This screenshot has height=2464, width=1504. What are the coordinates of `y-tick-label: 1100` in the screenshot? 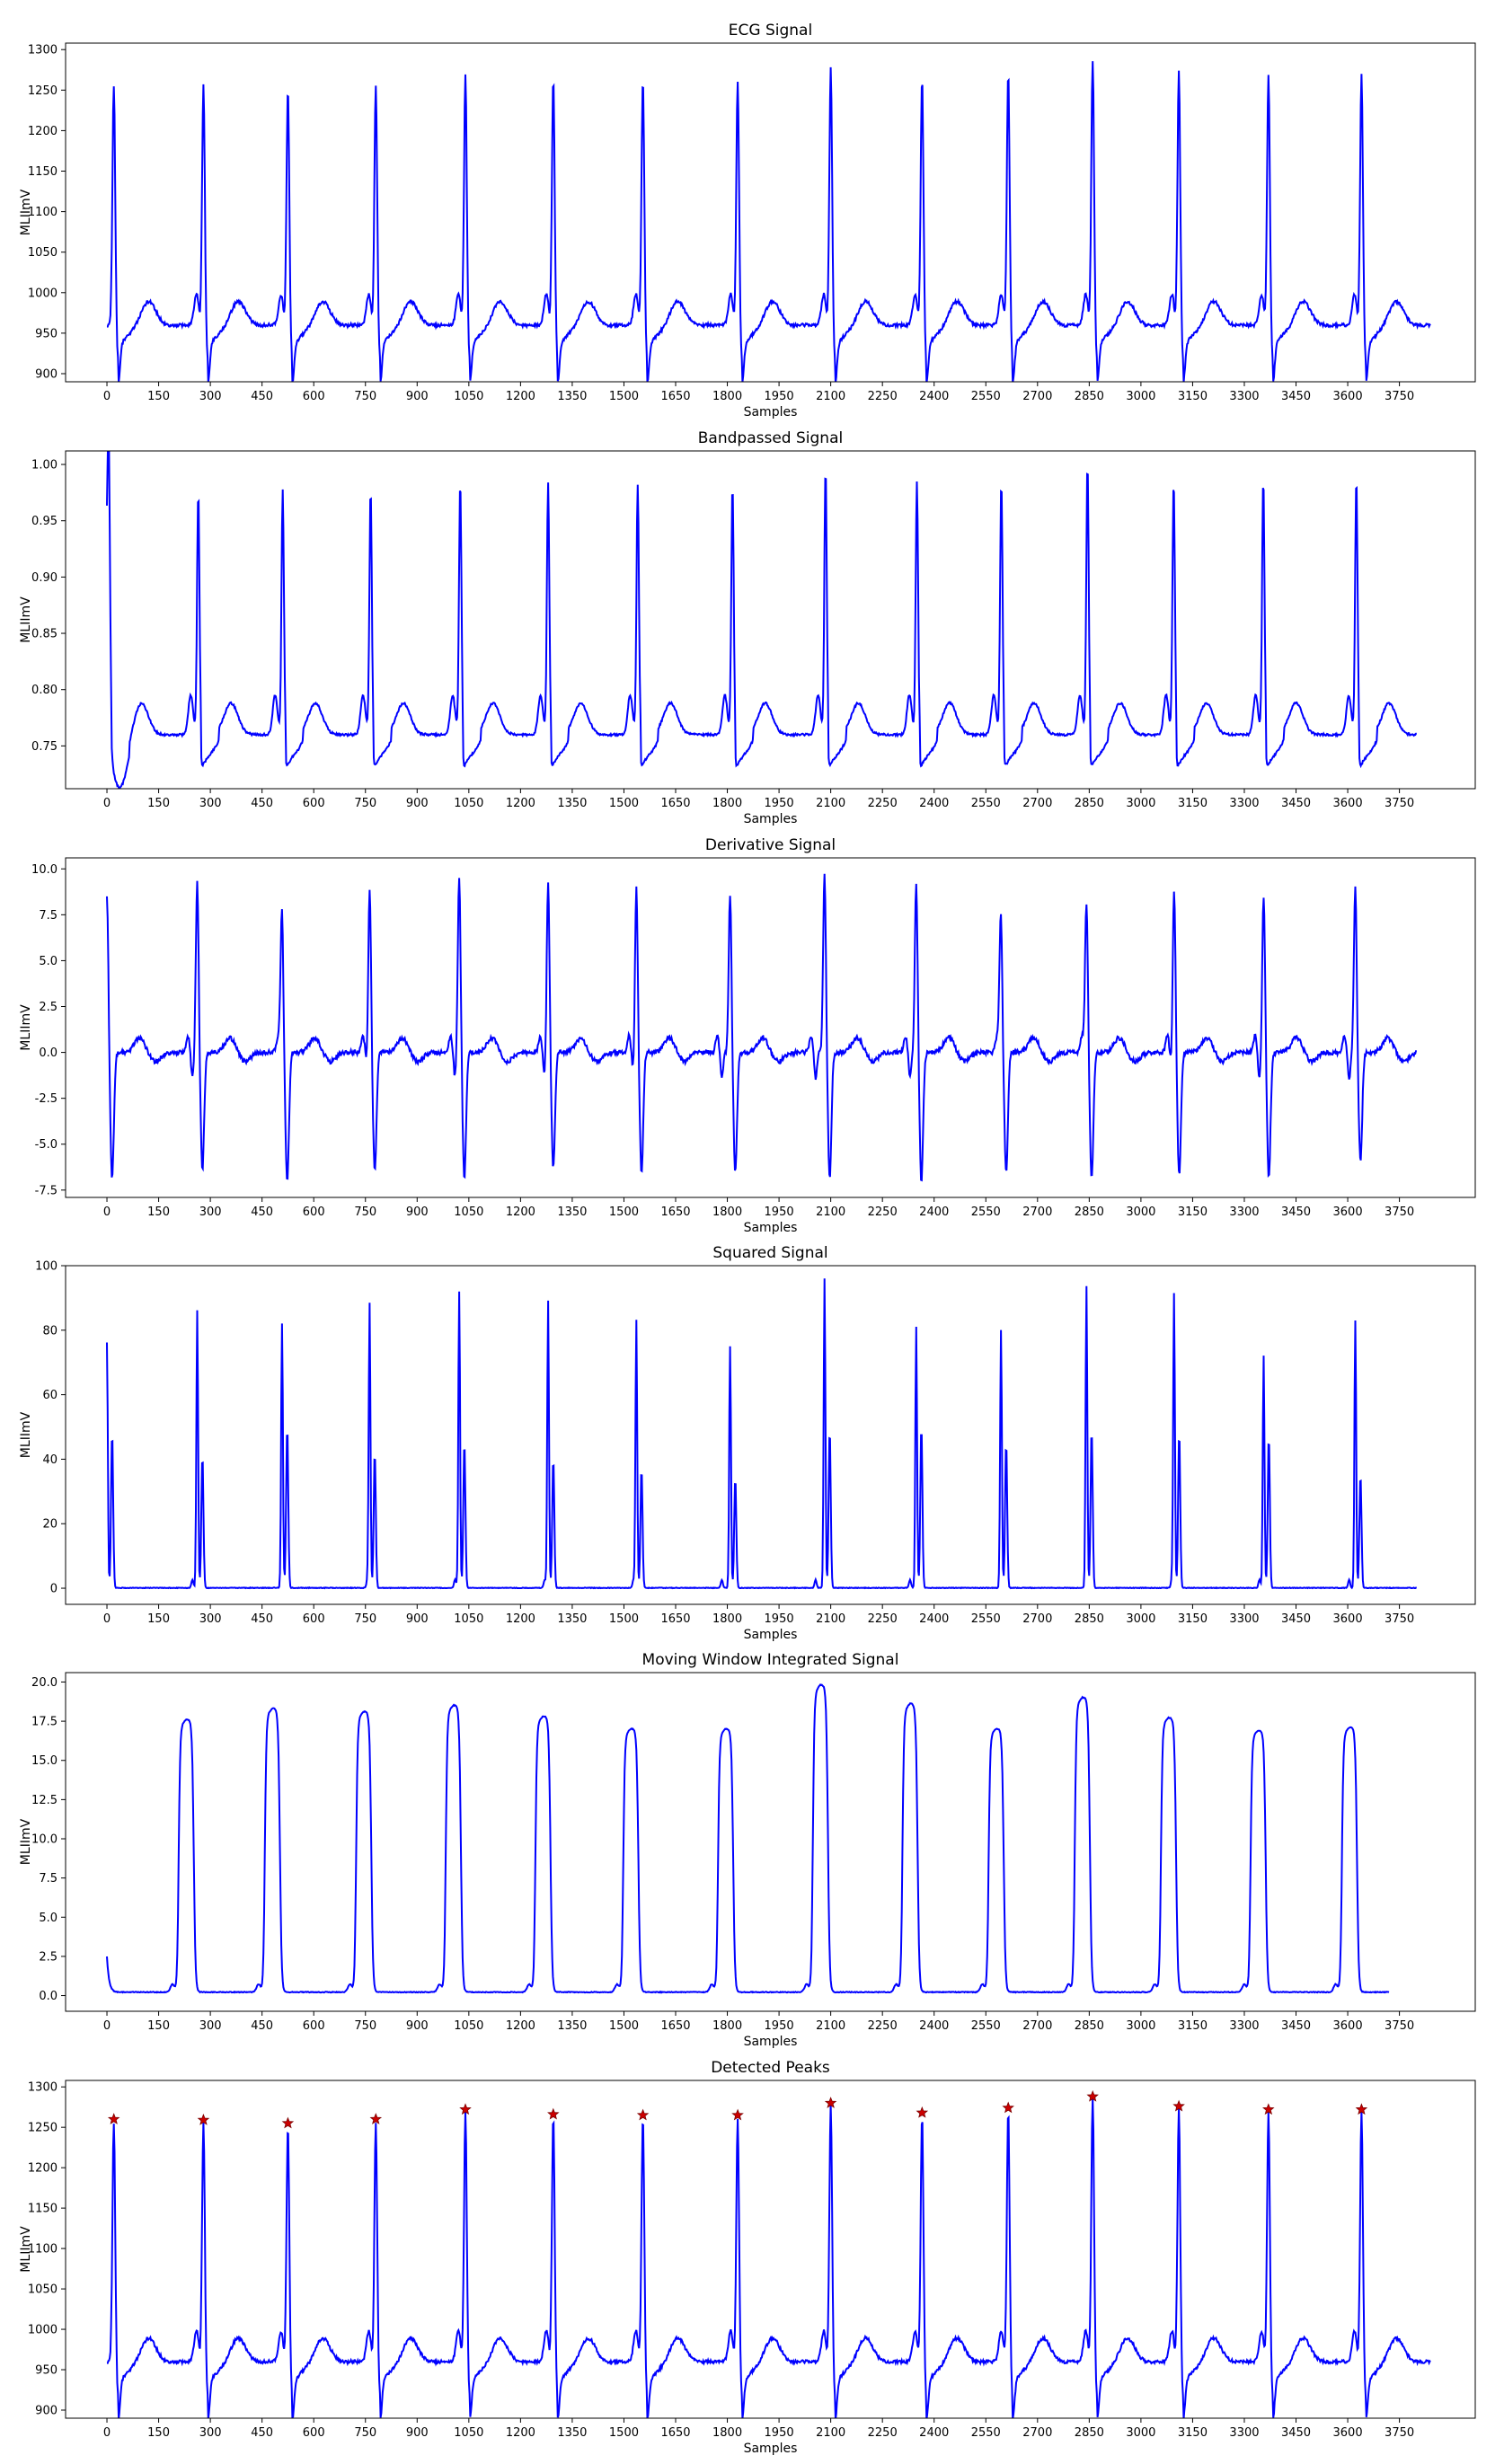 It's located at (43, 212).